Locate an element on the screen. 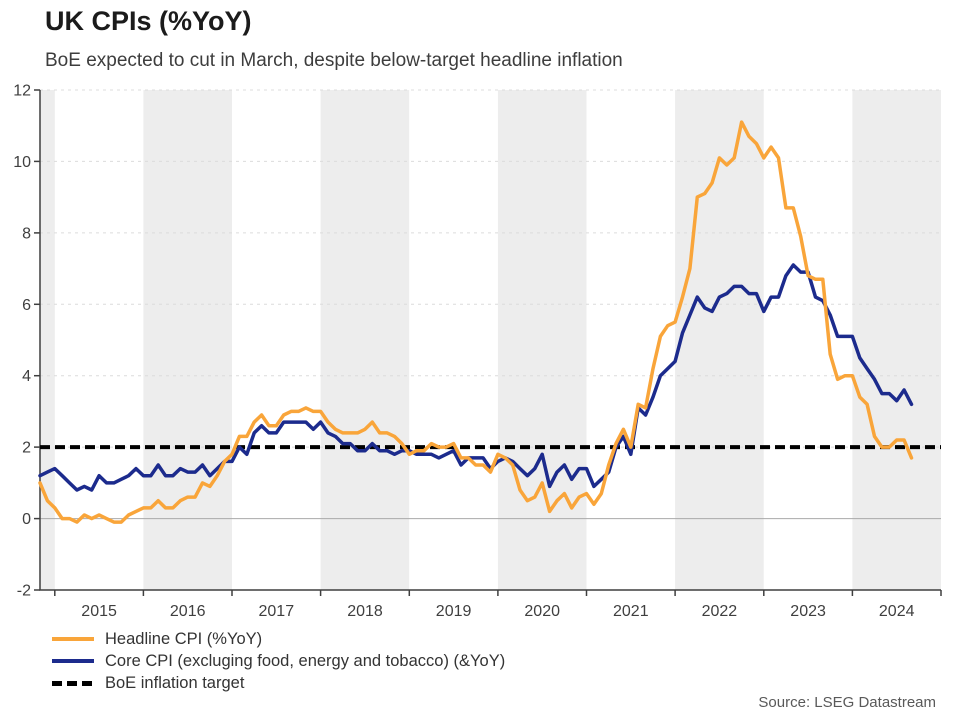 This screenshot has width=960, height=720. x-axis-label: 2021 is located at coordinates (631, 611).